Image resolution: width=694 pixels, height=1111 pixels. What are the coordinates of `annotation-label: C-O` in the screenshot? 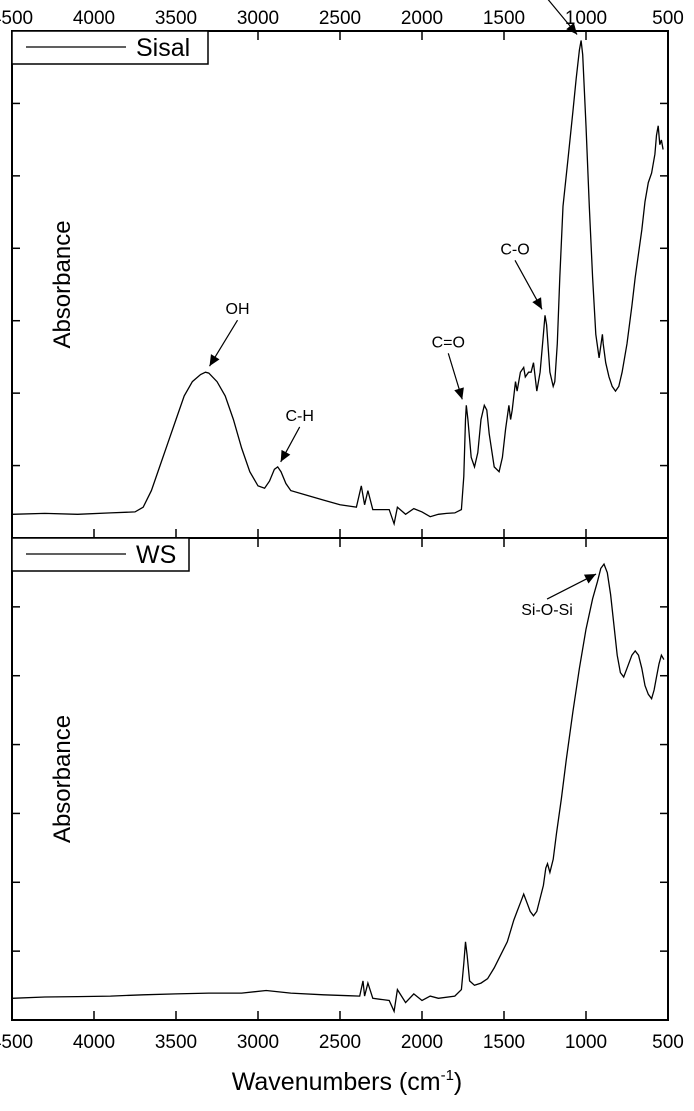 It's located at (514, 249).